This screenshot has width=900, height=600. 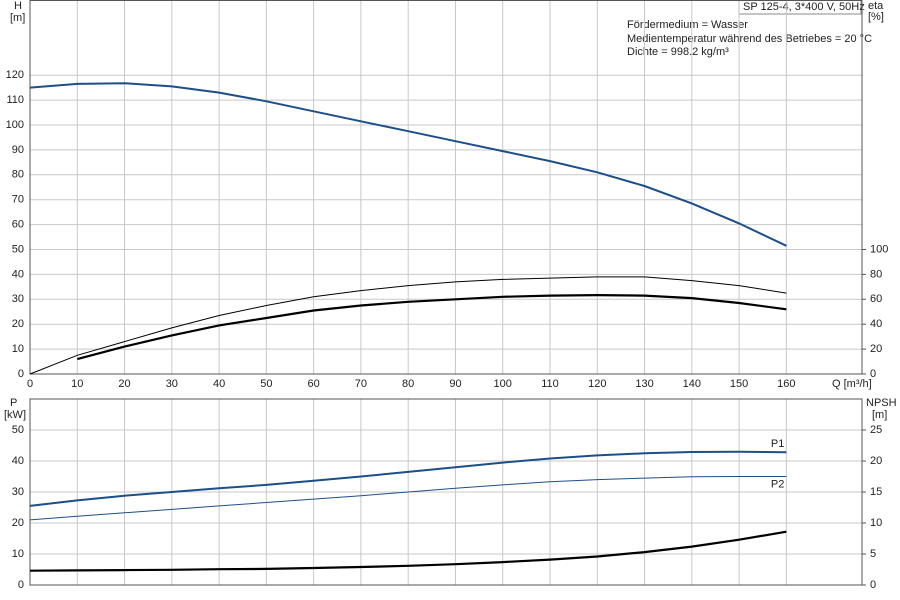 What do you see at coordinates (15, 75) in the screenshot?
I see `y-tick-label: 120` at bounding box center [15, 75].